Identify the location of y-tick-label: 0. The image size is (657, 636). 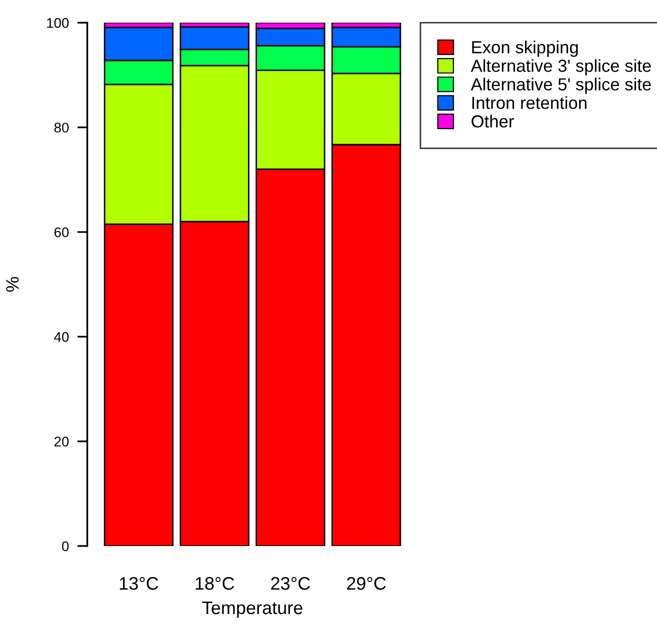
(65, 546).